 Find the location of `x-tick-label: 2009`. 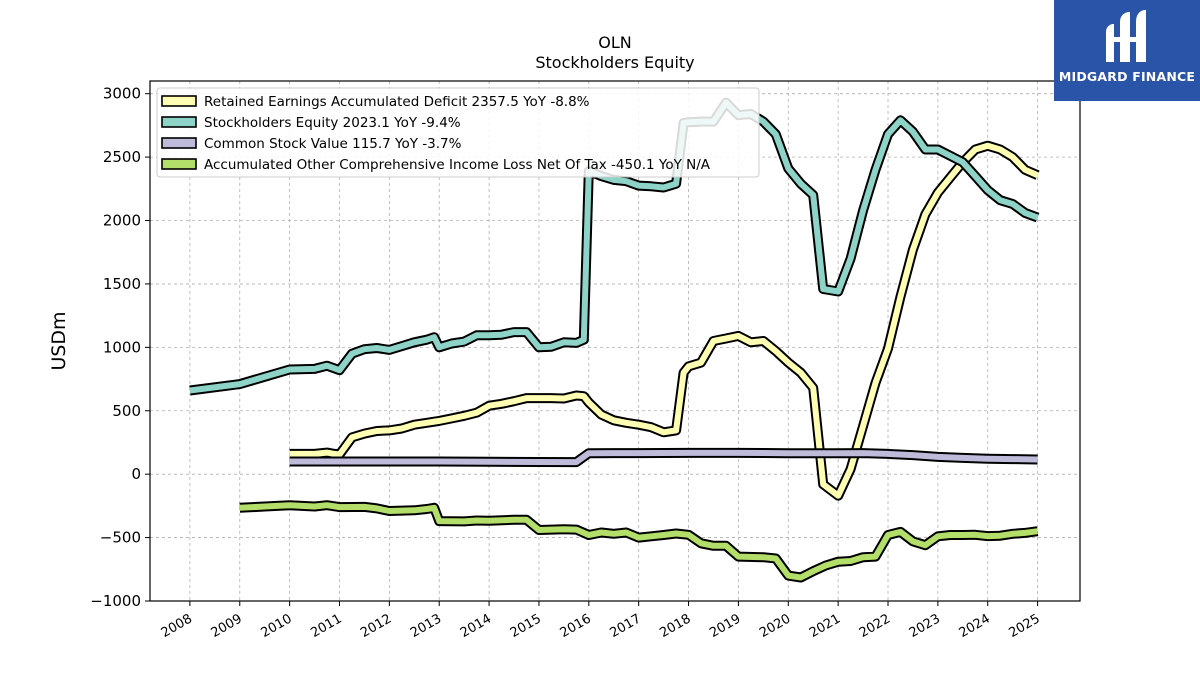

x-tick-label: 2009 is located at coordinates (227, 626).